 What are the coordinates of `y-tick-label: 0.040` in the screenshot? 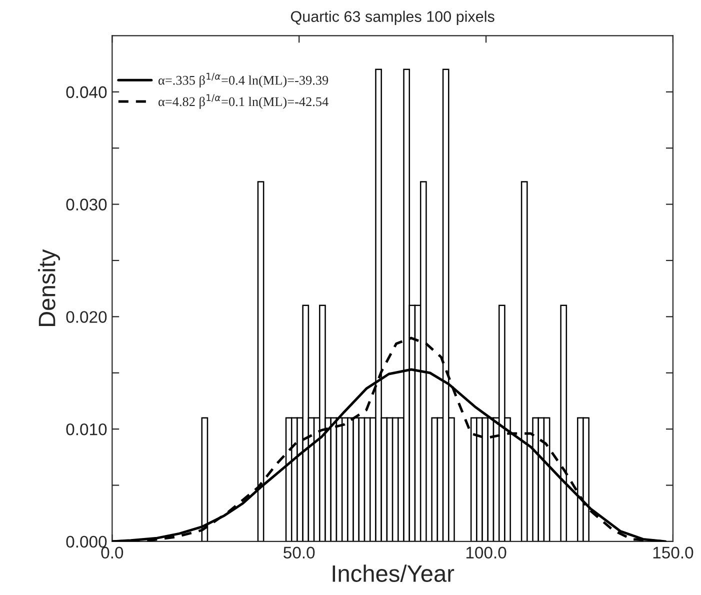 It's located at (86, 92).